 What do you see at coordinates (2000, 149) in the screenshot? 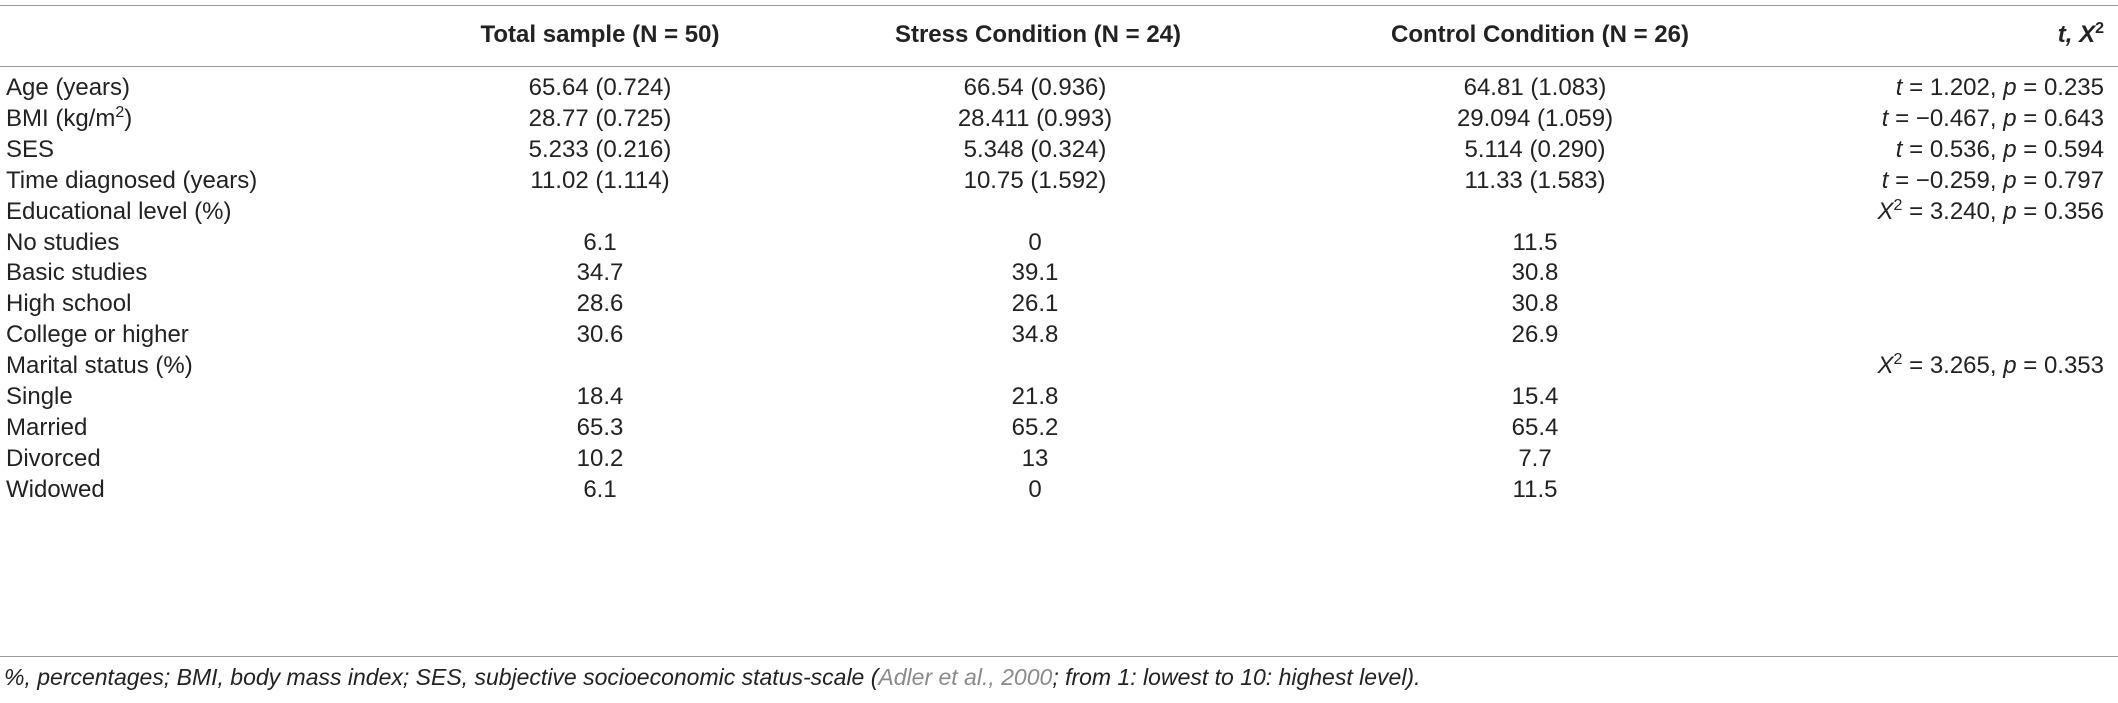
I see `cell-statistic: t = 0.536, p = 0.594` at bounding box center [2000, 149].